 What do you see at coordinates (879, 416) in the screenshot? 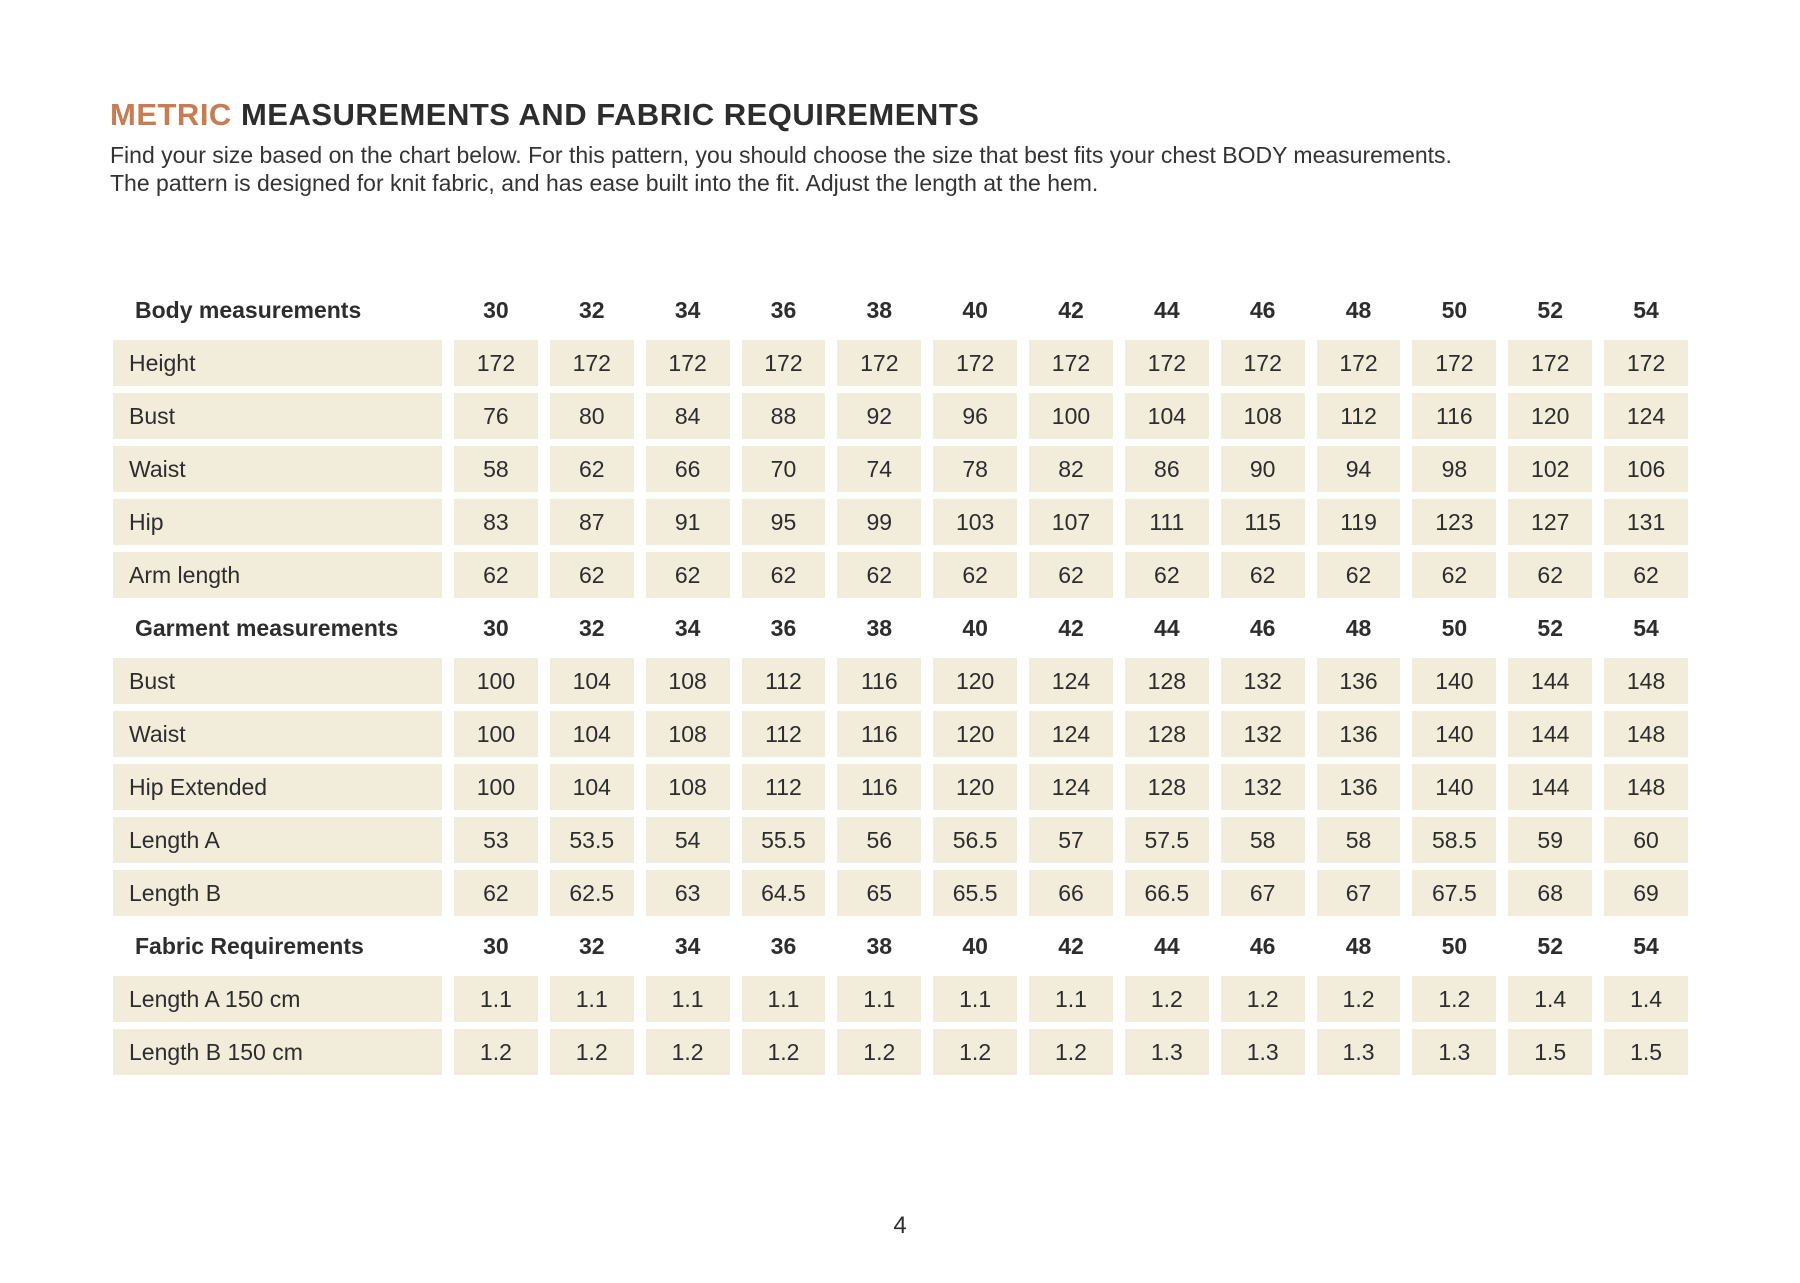
I see `value-cell: 92` at bounding box center [879, 416].